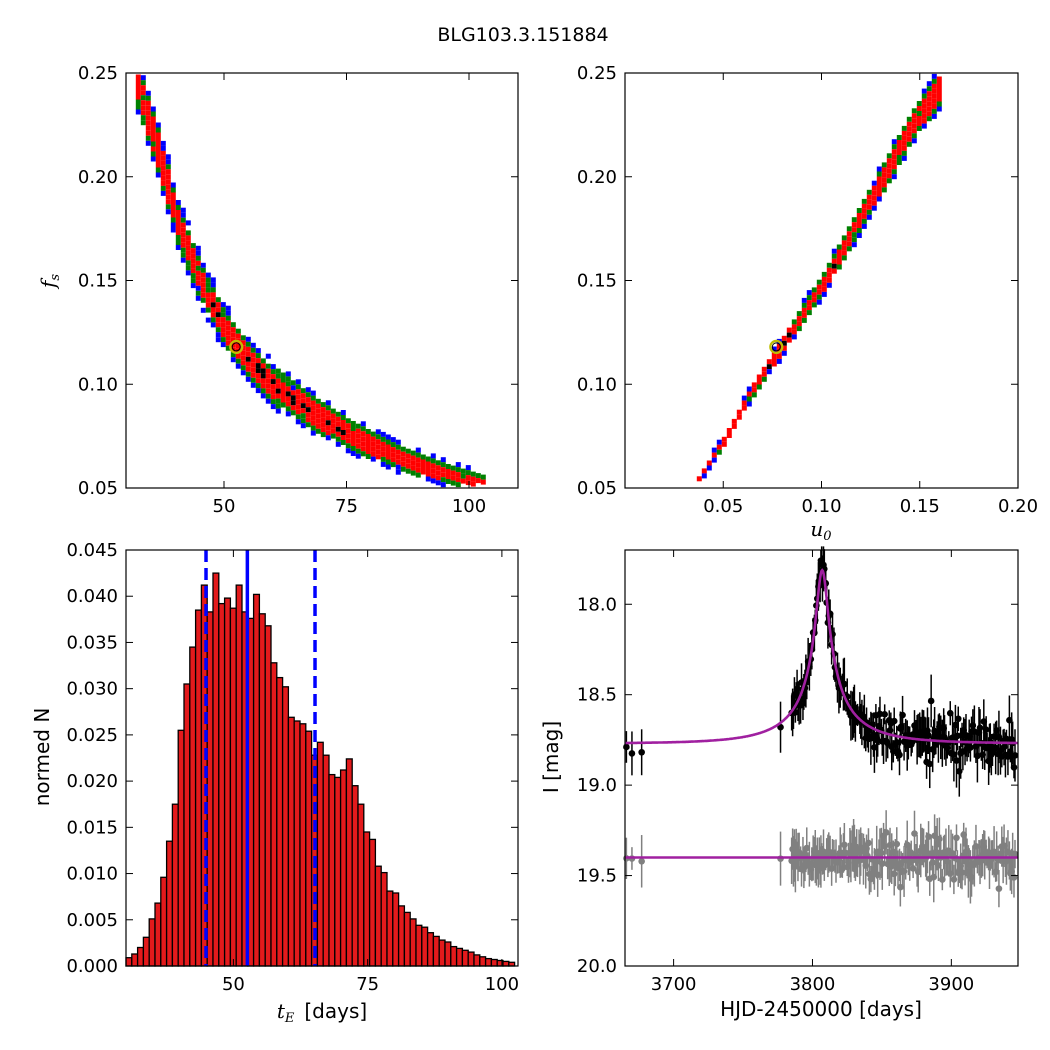  Describe the element at coordinates (92, 874) in the screenshot. I see `panel3-ytick-label: 0.010` at that location.